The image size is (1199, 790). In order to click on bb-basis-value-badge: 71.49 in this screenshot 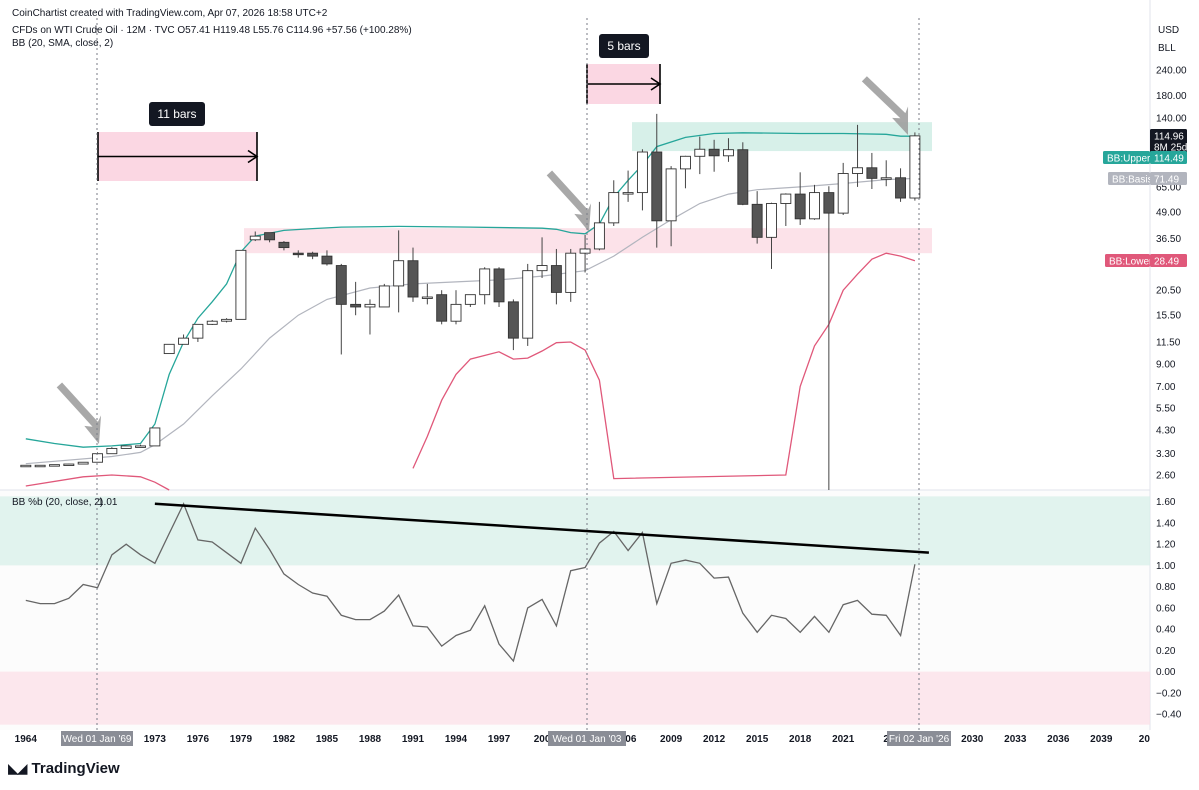, I will do `click(1168, 179)`.